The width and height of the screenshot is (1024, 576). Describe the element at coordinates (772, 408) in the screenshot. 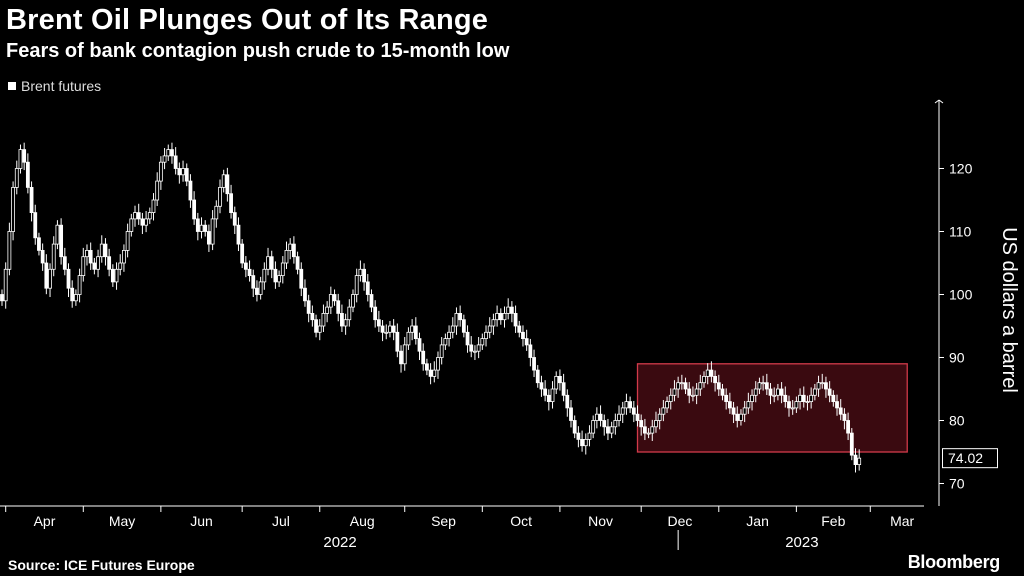

I see `range-band` at that location.